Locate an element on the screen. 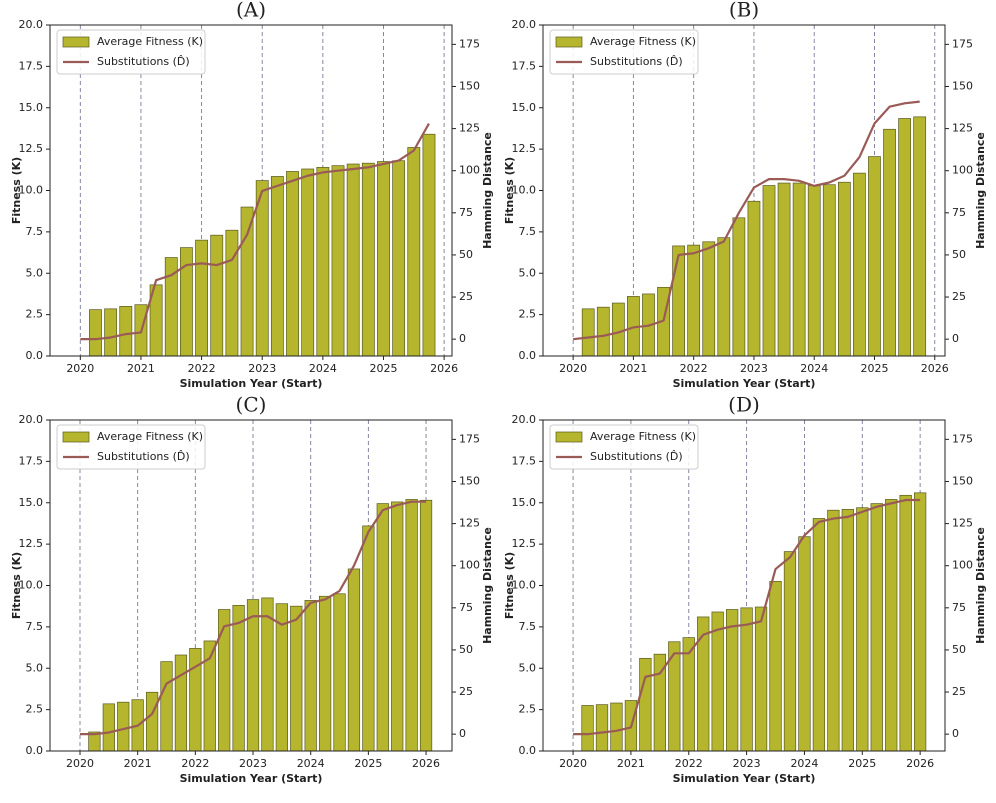 Image resolution: width=996 pixels, height=803 pixels. x-tick-label: 2024 is located at coordinates (804, 763).